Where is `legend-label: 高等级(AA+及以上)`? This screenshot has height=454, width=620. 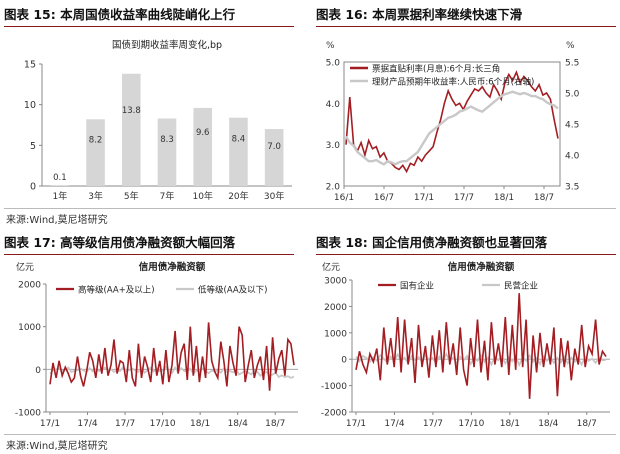
legend-label: 高等级(AA+及以上) is located at coordinates (116, 290).